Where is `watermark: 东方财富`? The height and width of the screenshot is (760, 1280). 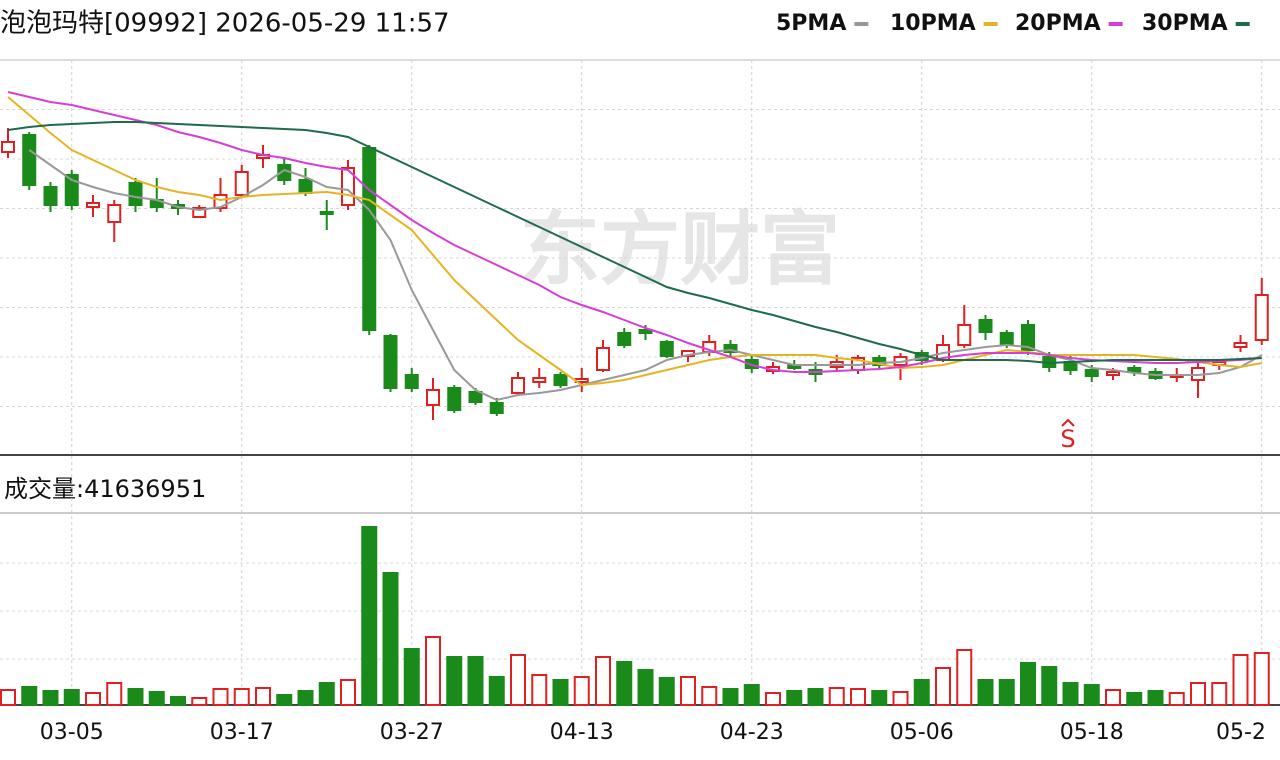 watermark: 东方财富 is located at coordinates (680, 249).